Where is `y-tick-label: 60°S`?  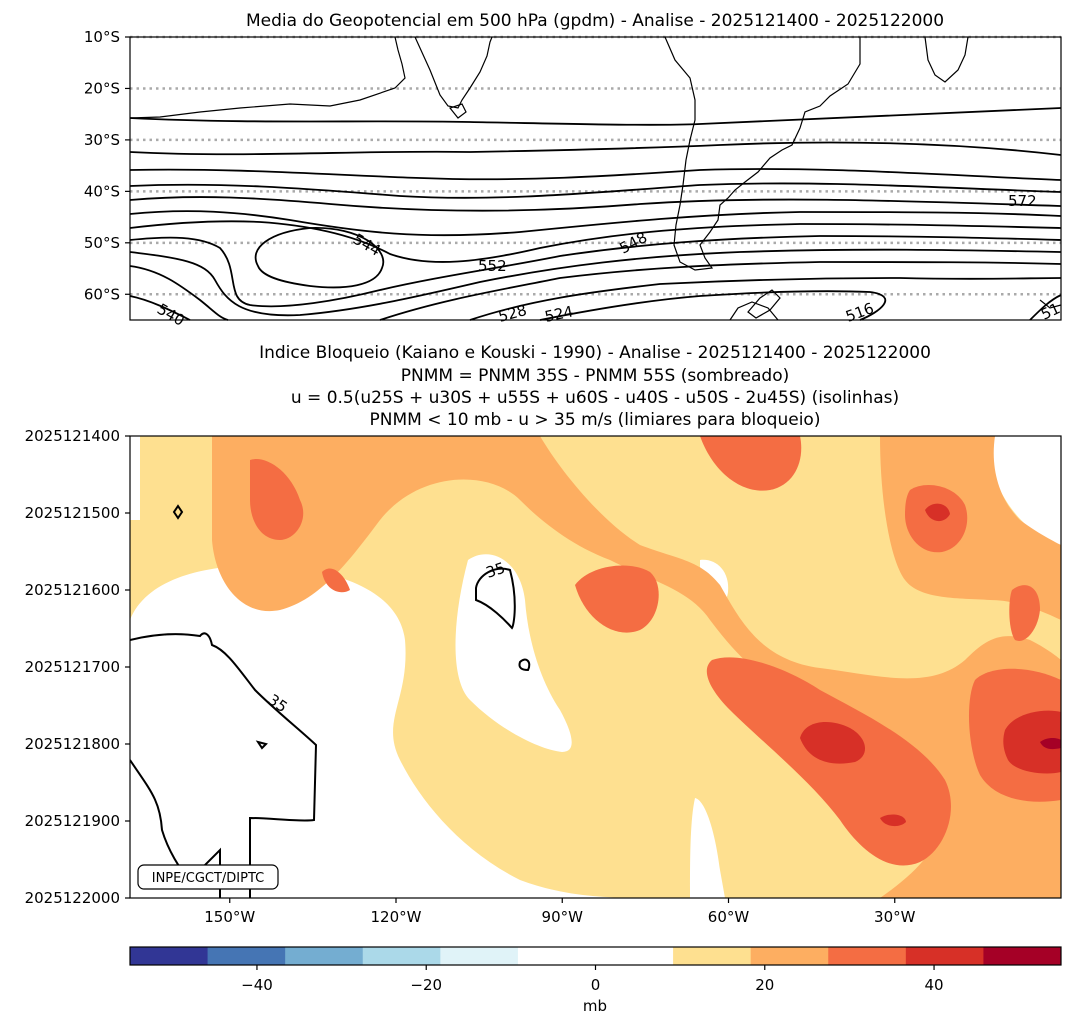 y-tick-label: 60°S is located at coordinates (102, 294).